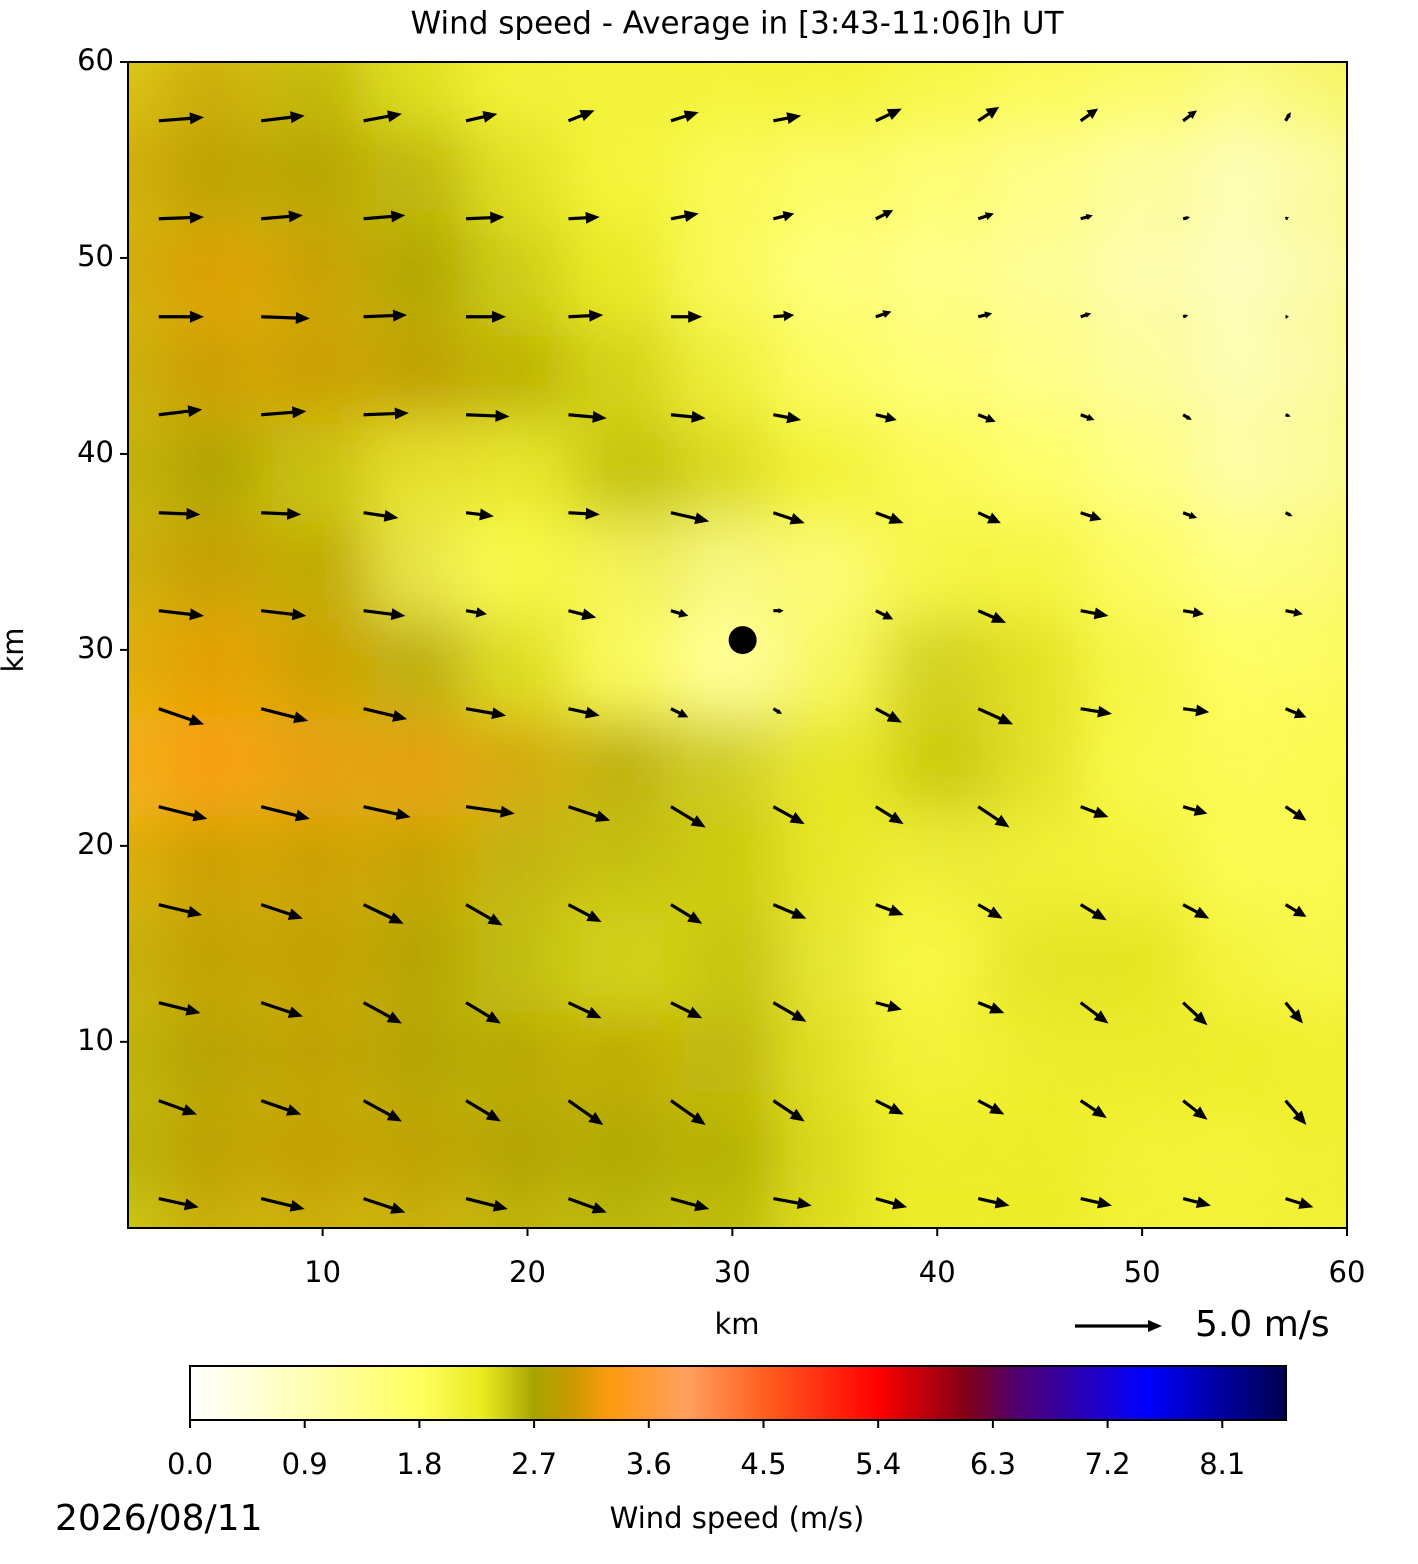 This screenshot has height=1564, width=1418. I want to click on y-tick-label: 40, so click(95, 452).